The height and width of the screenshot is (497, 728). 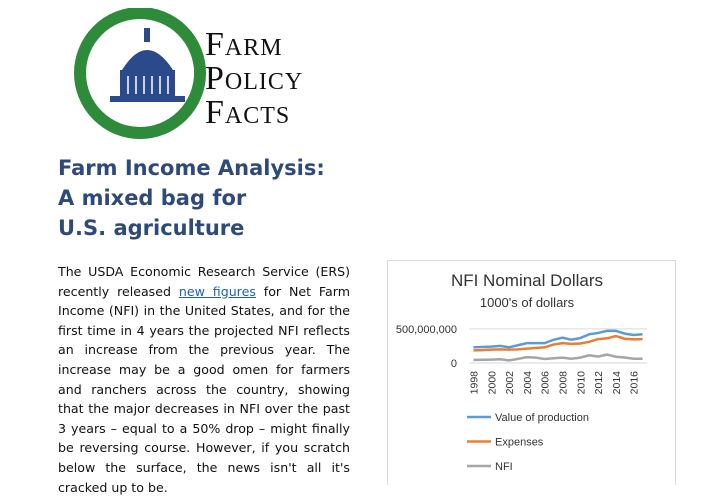 I want to click on x-tick-label: 2014, so click(x=617, y=383).